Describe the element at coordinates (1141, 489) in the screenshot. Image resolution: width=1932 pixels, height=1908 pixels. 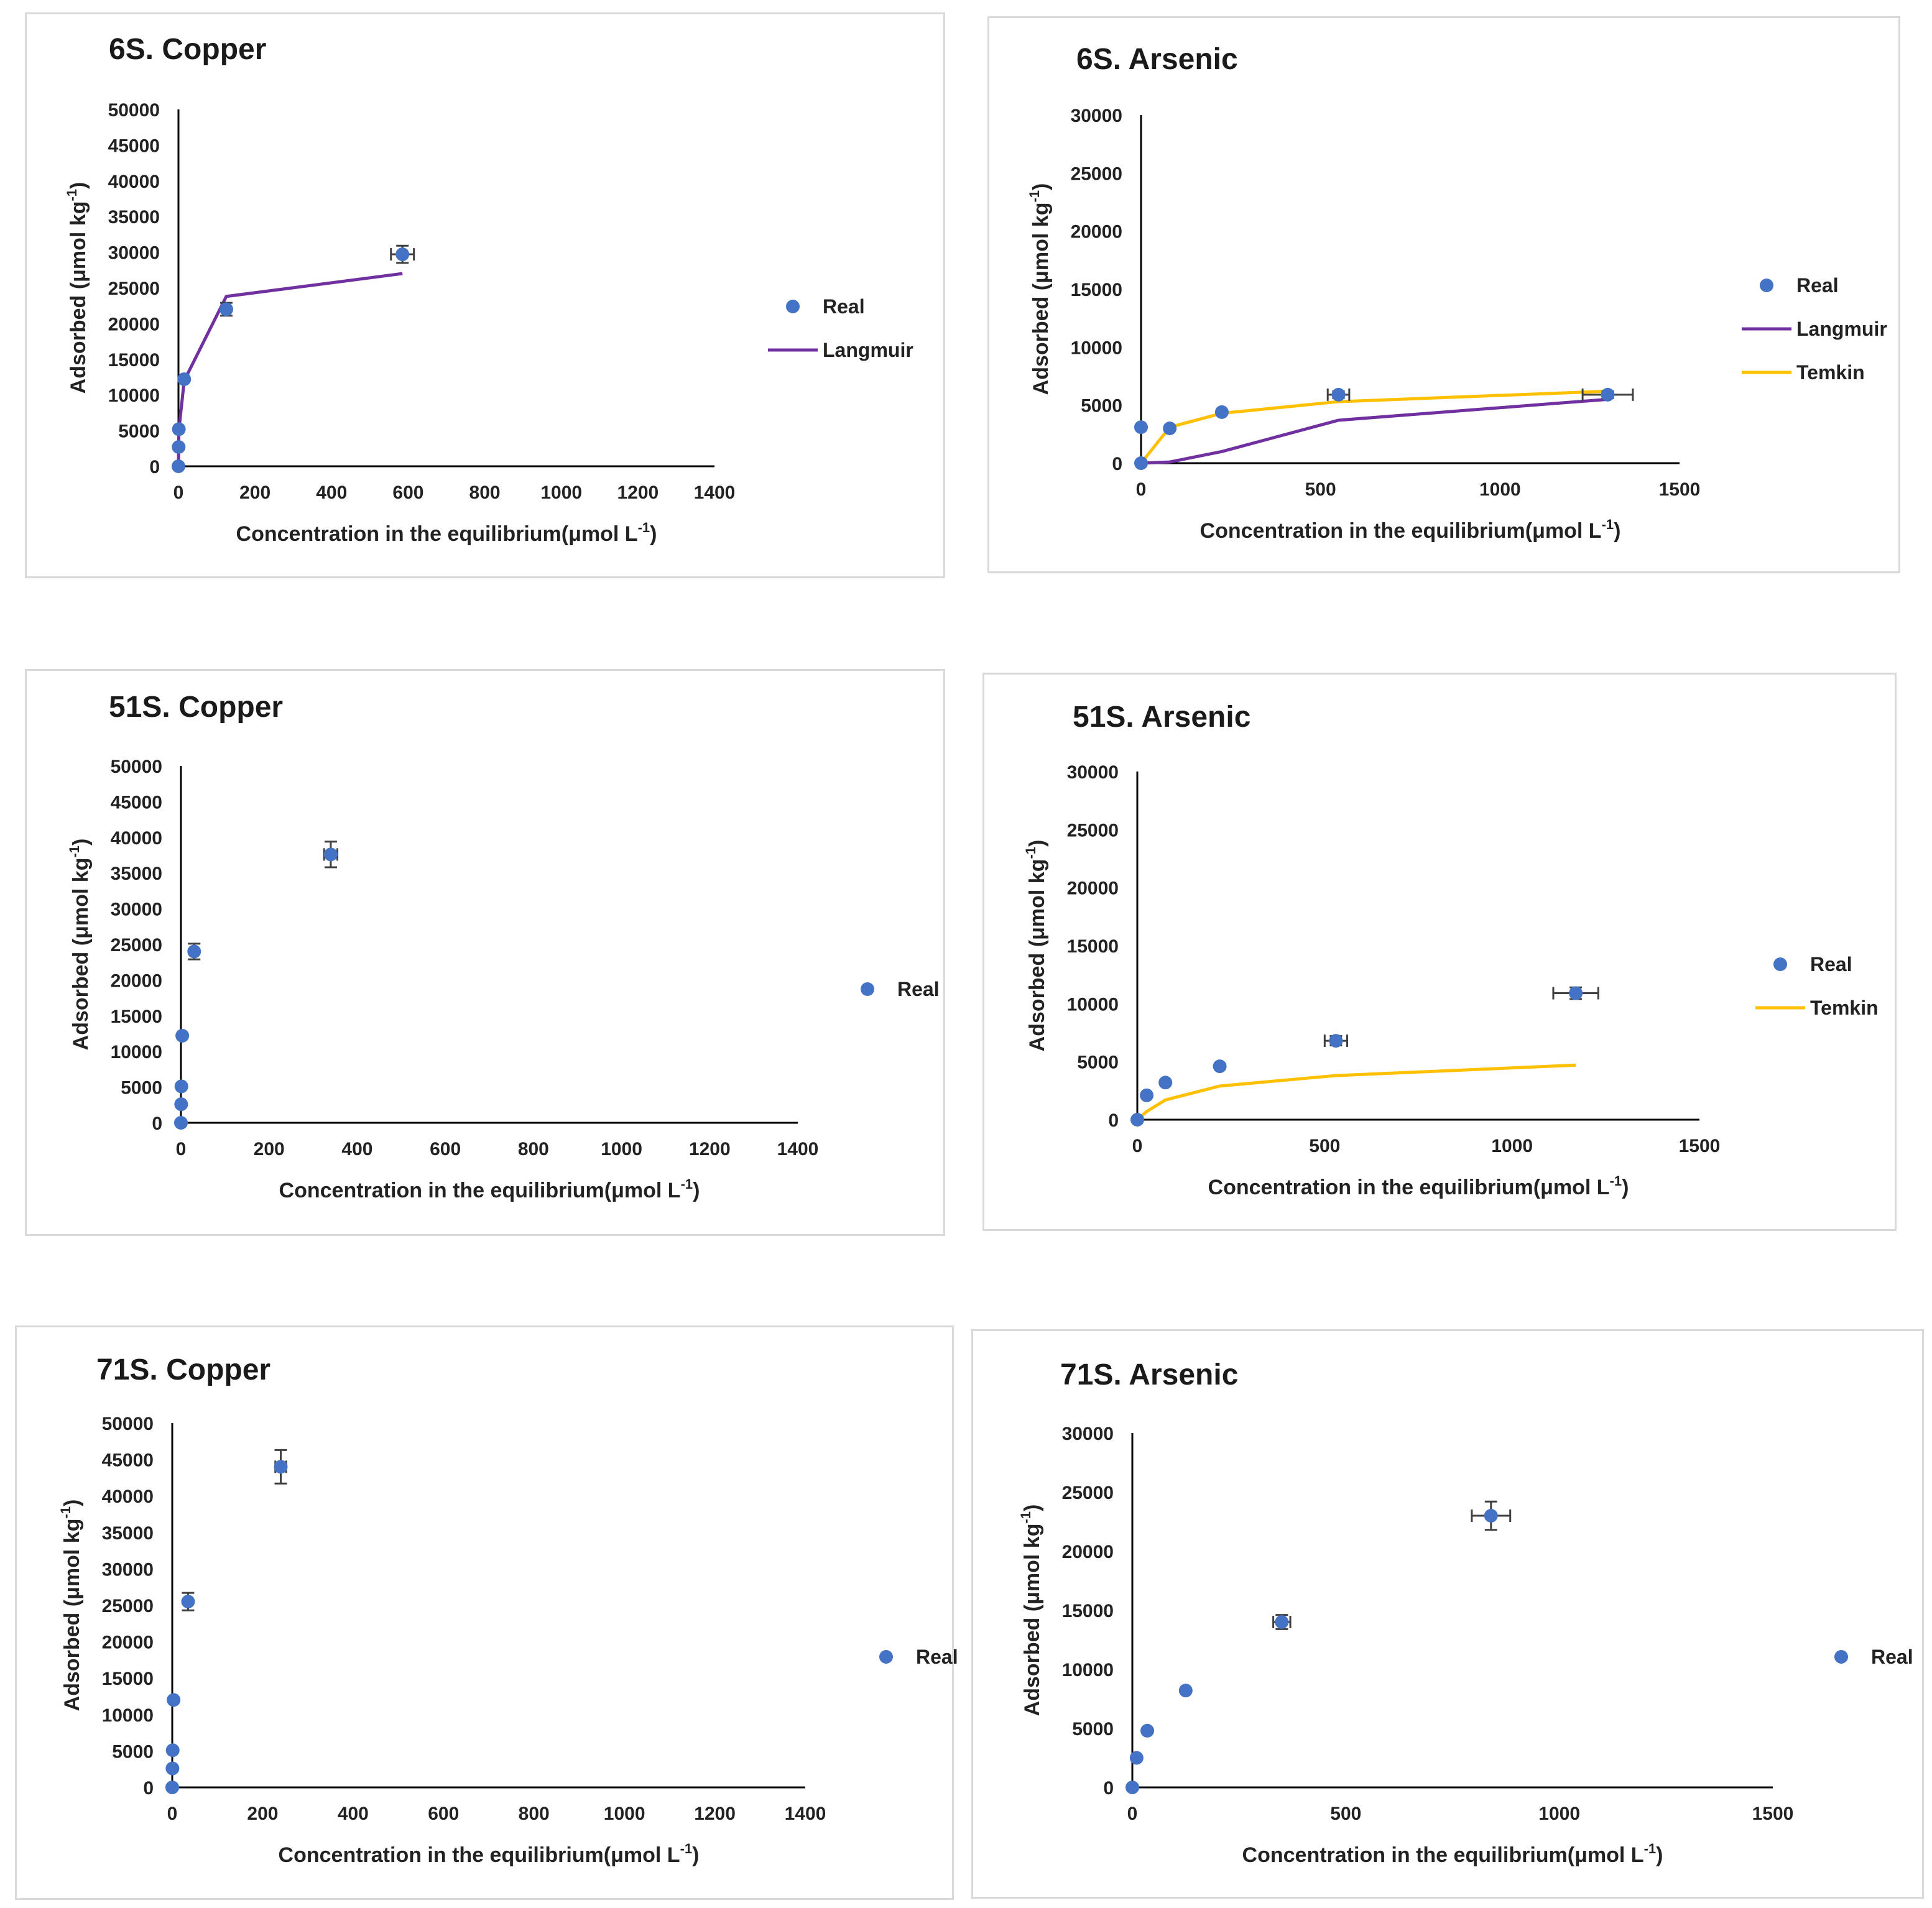
I see `x-tick-label: 0` at that location.